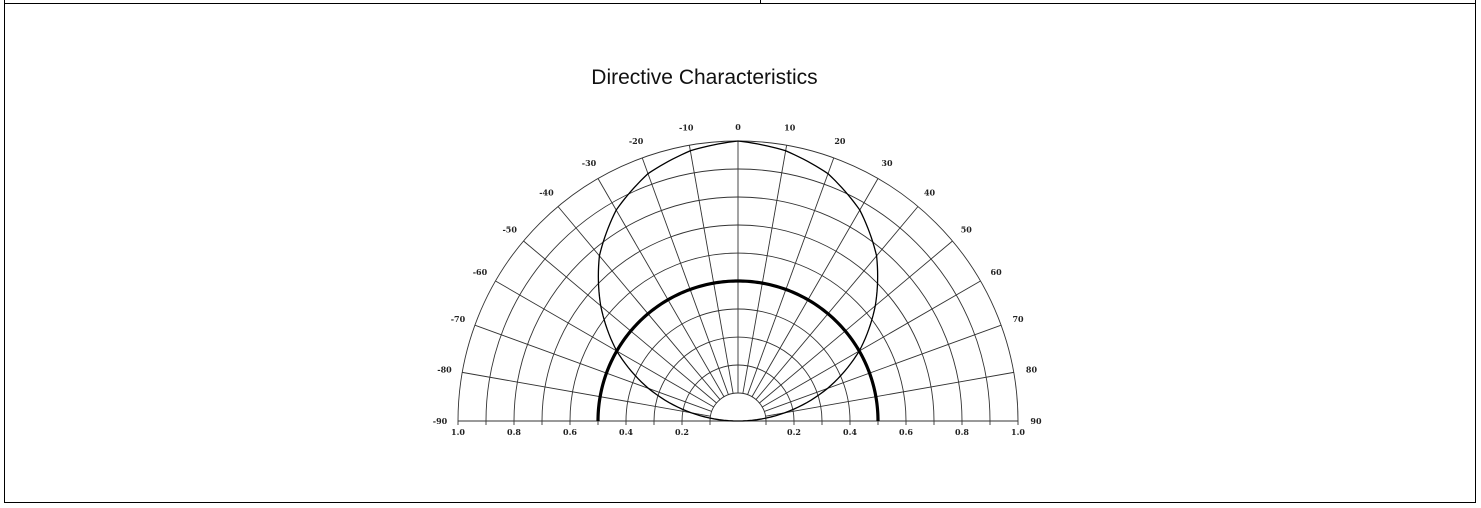  I want to click on chart-title: Directive Characteristics, so click(704, 77).